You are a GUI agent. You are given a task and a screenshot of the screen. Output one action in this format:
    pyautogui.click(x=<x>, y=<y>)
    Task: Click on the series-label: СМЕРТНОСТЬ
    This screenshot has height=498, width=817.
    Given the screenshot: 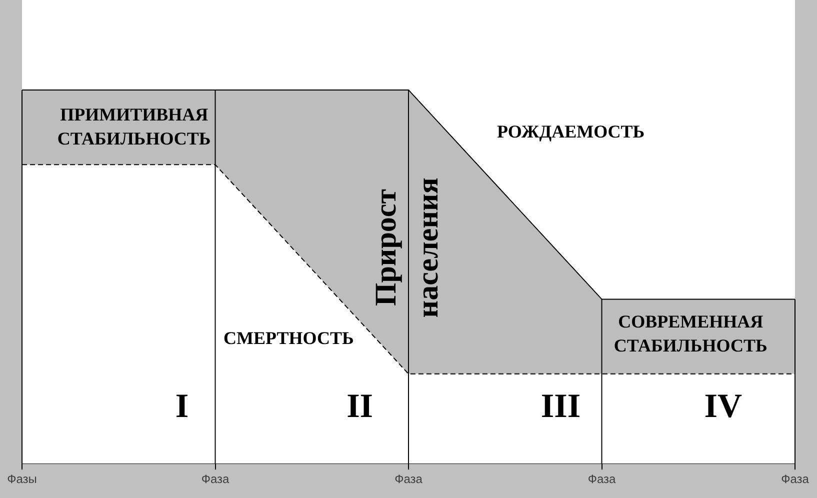 What is the action you would take?
    pyautogui.click(x=289, y=338)
    